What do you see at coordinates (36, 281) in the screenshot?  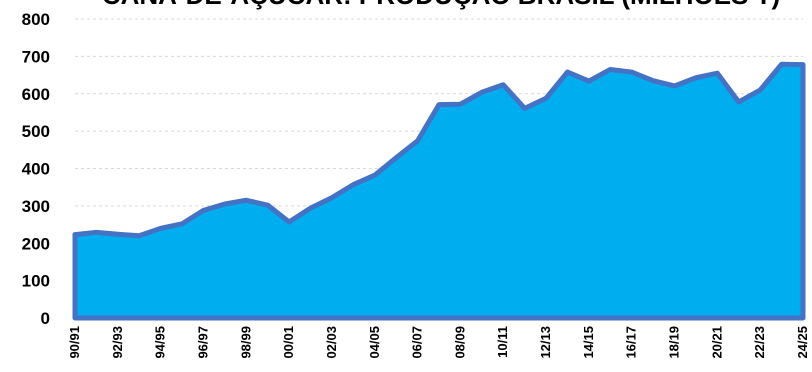 I see `y-tick-label: 100` at bounding box center [36, 281].